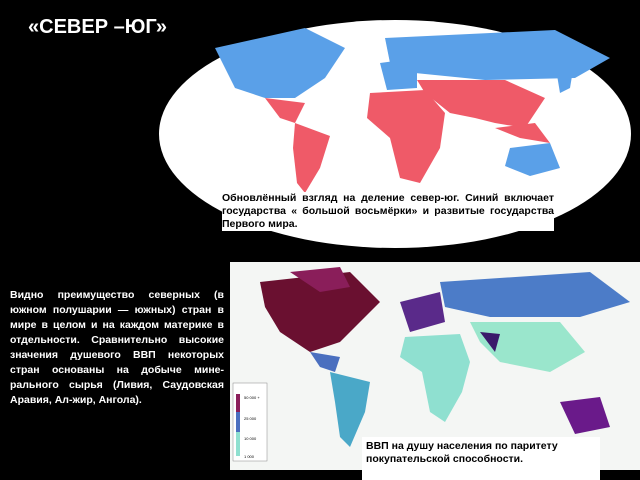  Describe the element at coordinates (98, 27) in the screenshot. I see `slide-title: «СЕВЕР –ЮГ»` at that location.